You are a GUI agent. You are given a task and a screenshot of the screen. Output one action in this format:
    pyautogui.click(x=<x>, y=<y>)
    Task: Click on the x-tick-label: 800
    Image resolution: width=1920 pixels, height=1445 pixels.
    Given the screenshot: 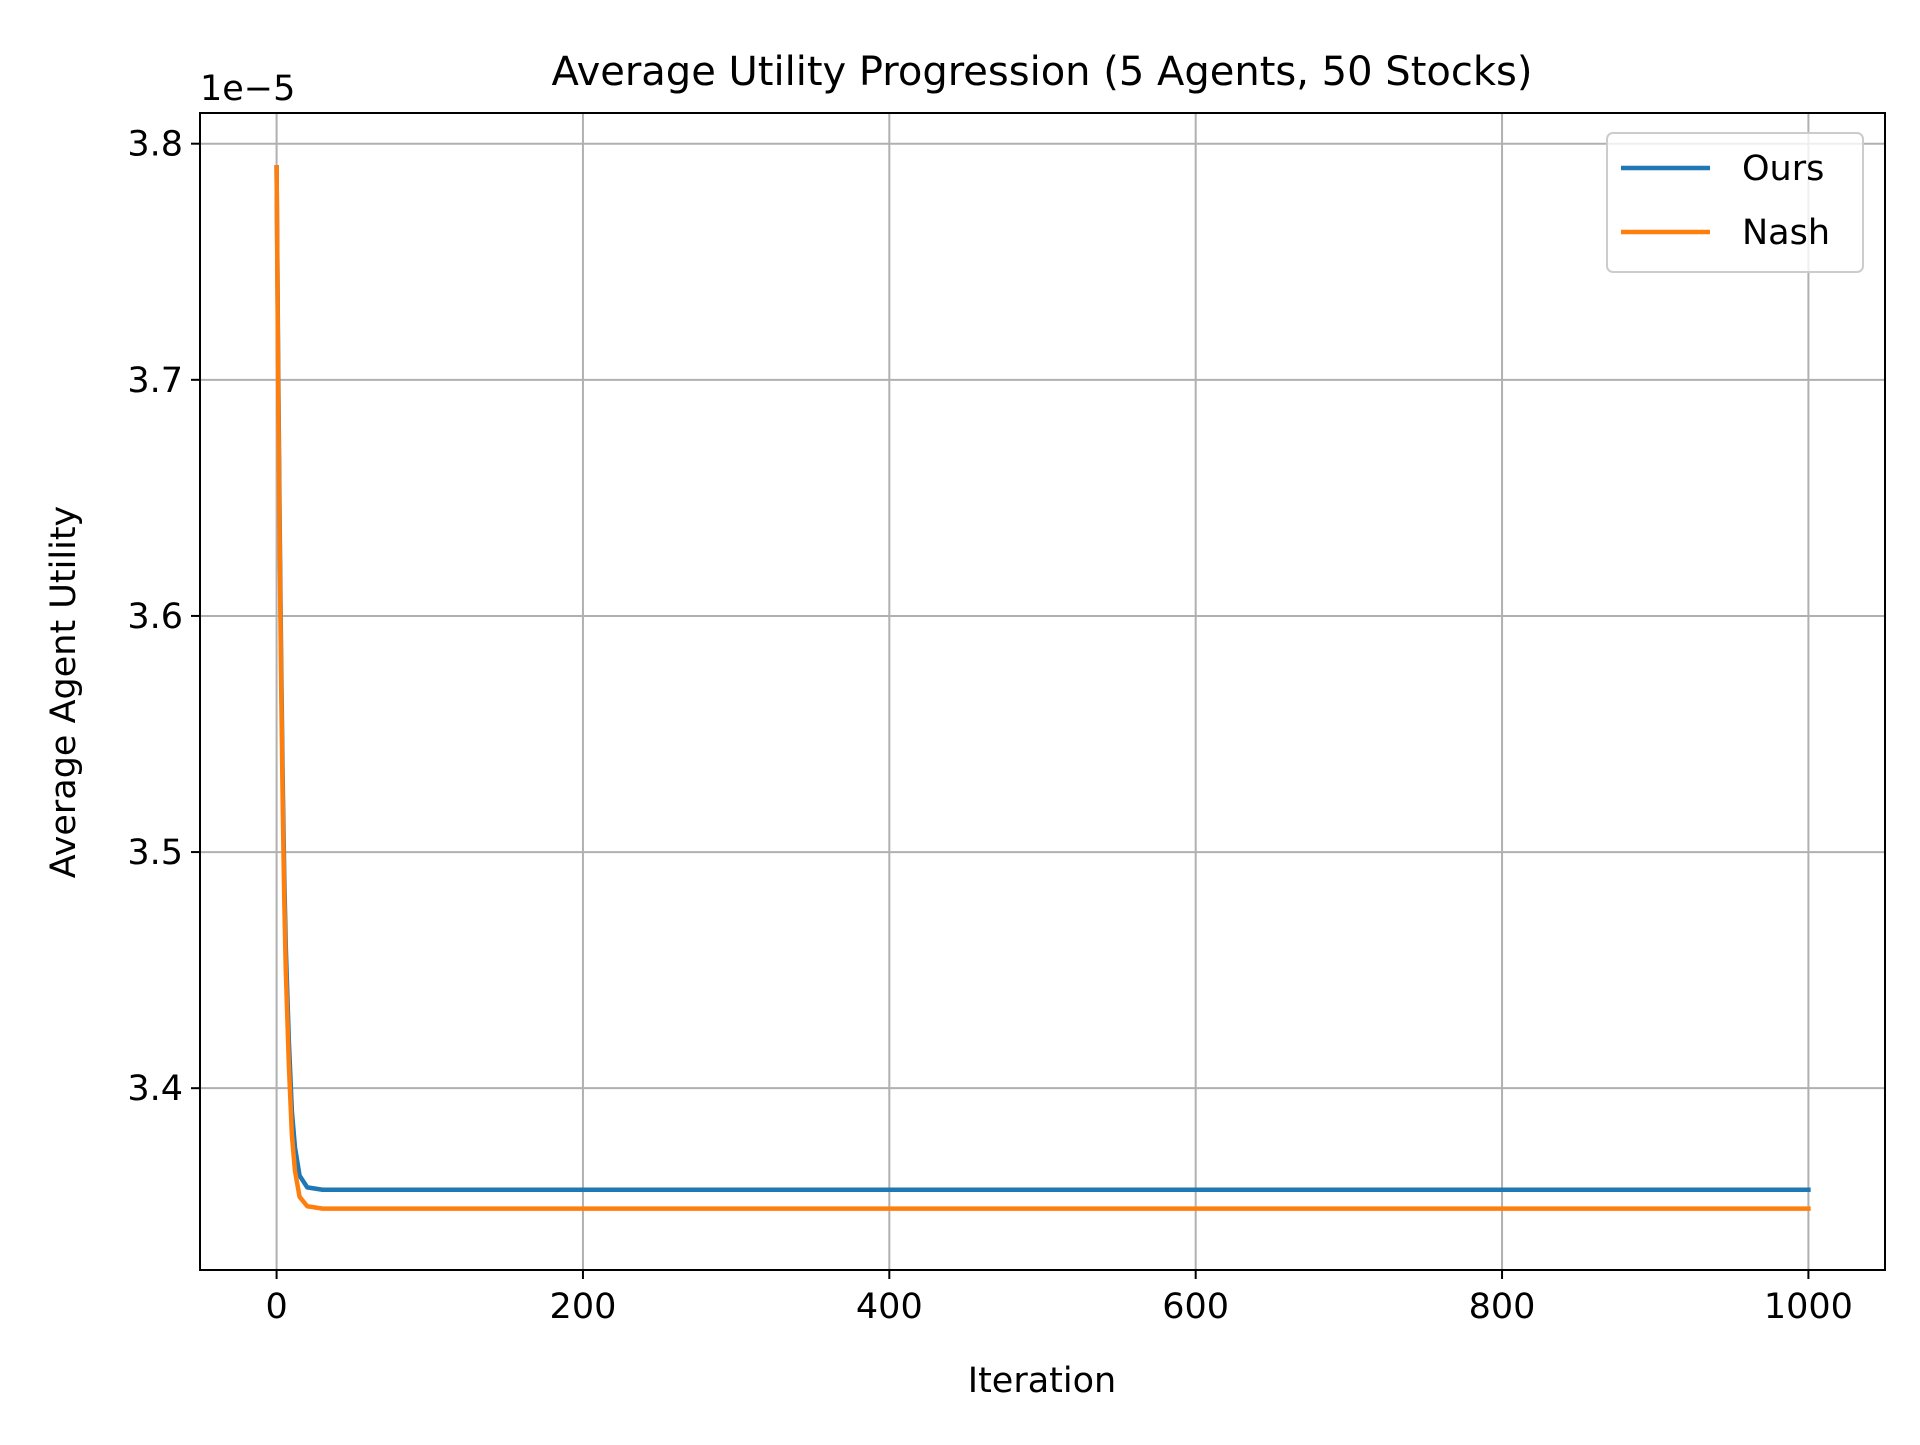 What is the action you would take?
    pyautogui.click(x=1502, y=1307)
    